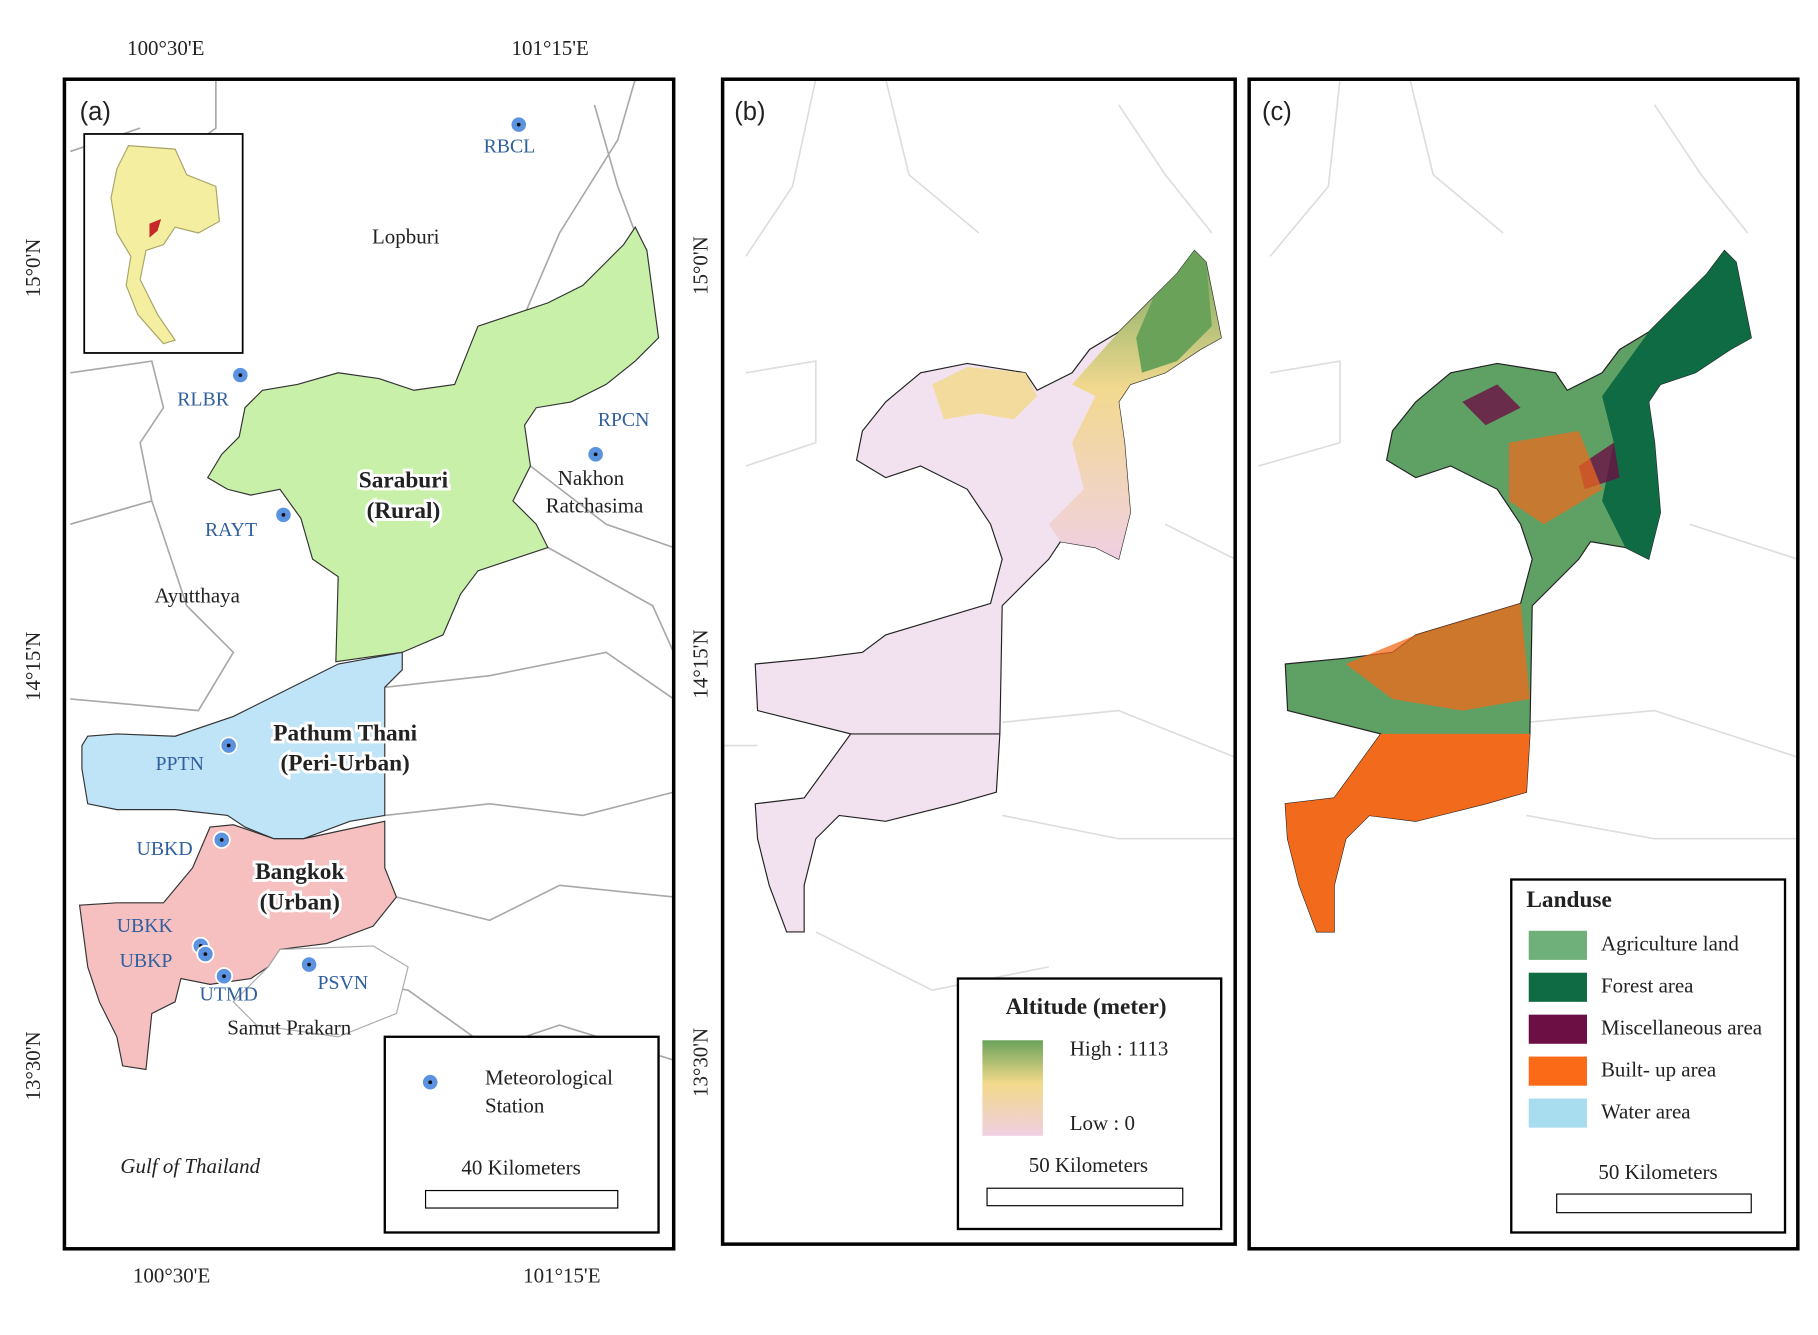 Image resolution: width=1818 pixels, height=1335 pixels. Describe the element at coordinates (190, 1166) in the screenshot. I see `place-label: Gulf of Thailand` at that location.